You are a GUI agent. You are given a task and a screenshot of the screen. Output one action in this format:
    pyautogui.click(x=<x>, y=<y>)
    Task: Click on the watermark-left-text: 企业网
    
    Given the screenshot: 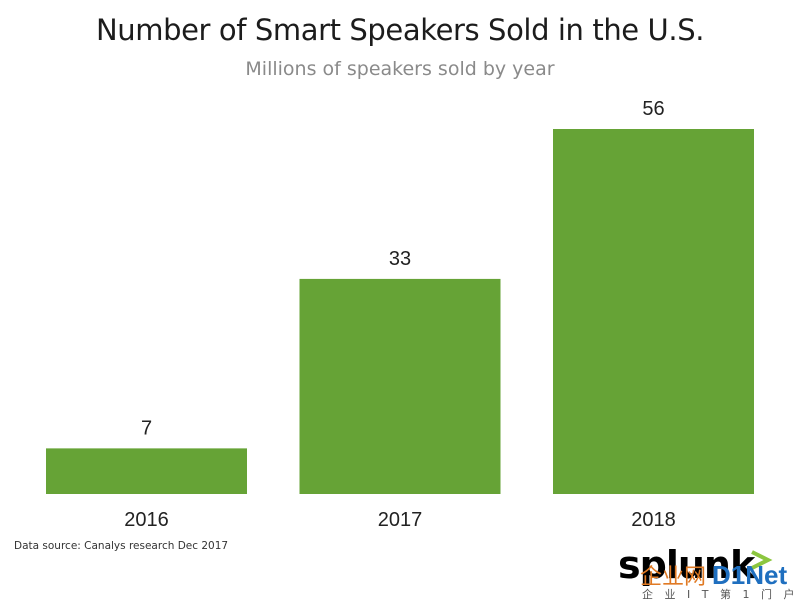 What is the action you would take?
    pyautogui.click(x=673, y=577)
    